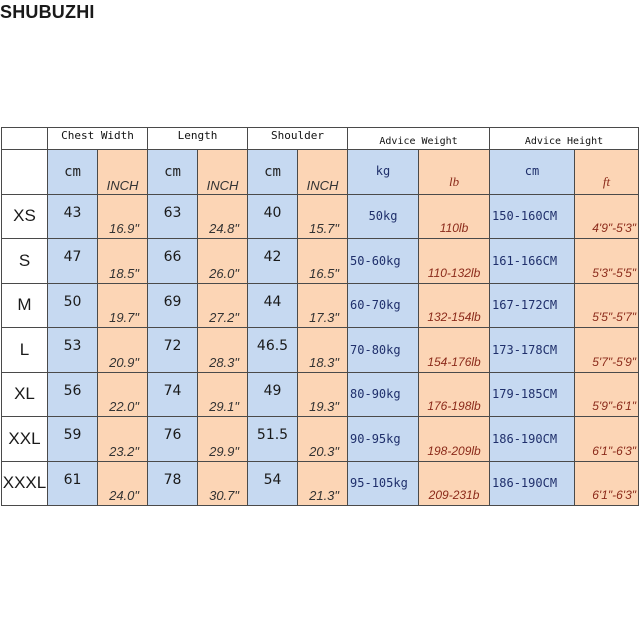 Image resolution: width=640 pixels, height=640 pixels. Describe the element at coordinates (122, 305) in the screenshot. I see `chest-inch-cell: 19.7"` at that location.